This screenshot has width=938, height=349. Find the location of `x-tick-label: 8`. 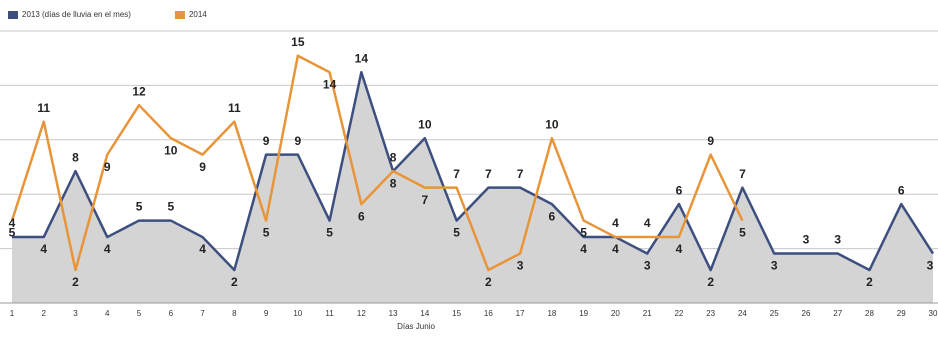

x-tick-label: 8 is located at coordinates (234, 313).